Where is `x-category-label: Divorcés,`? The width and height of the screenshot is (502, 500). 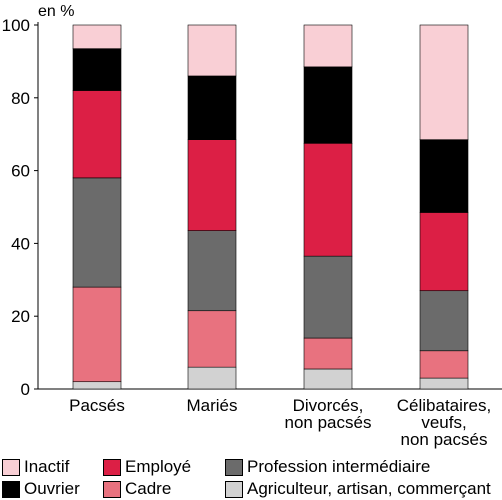 x-category-label: Divorcés, is located at coordinates (328, 405).